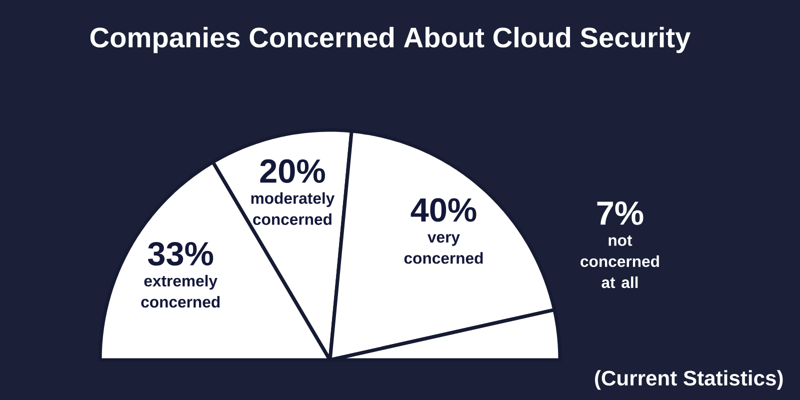  I want to click on category-label: moderately concerned, so click(293, 208).